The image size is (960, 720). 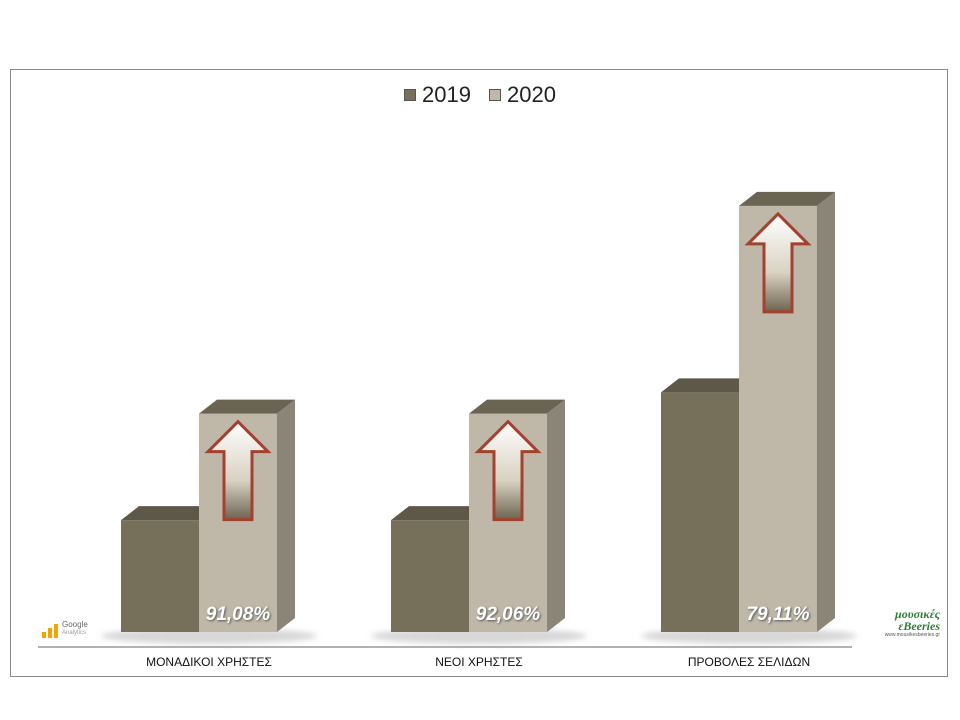 What do you see at coordinates (75, 624) in the screenshot?
I see `ga-logo-text: Google` at bounding box center [75, 624].